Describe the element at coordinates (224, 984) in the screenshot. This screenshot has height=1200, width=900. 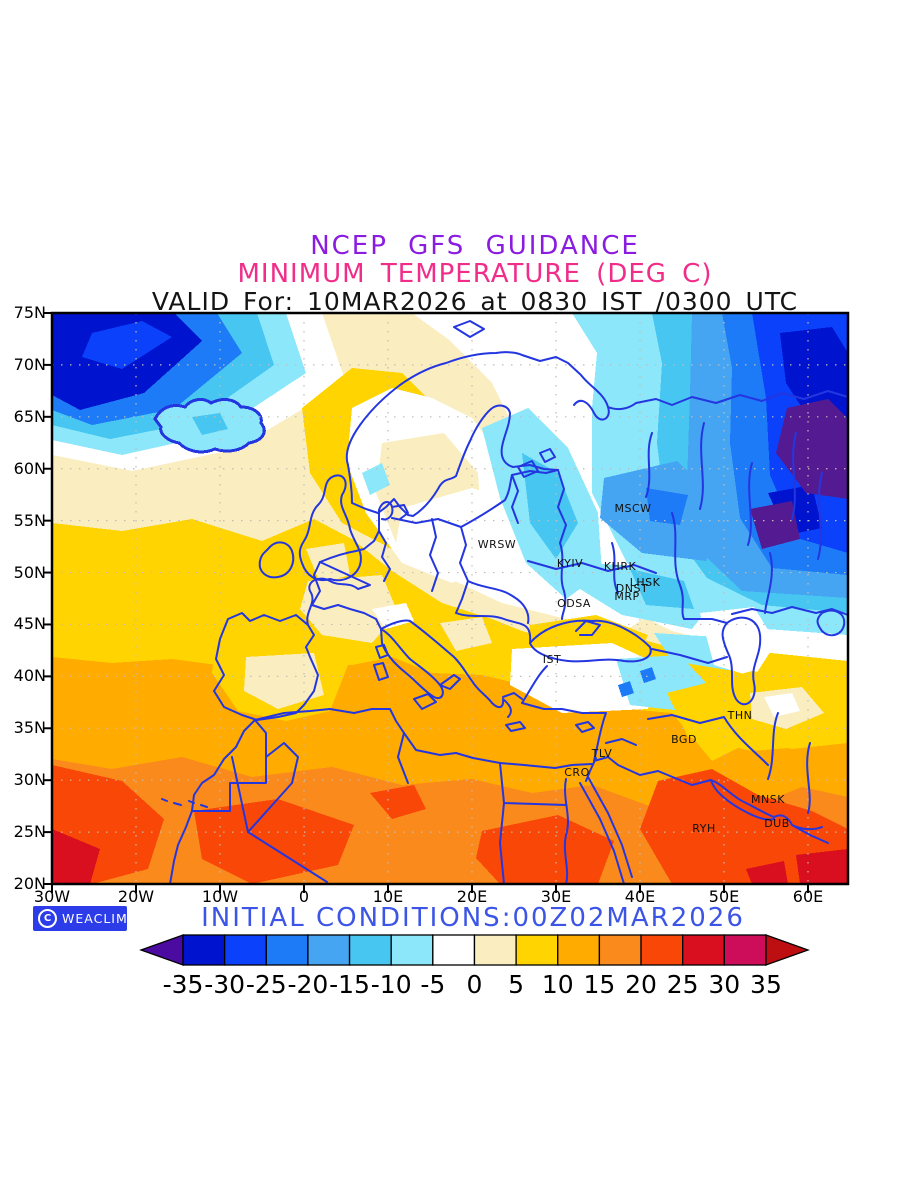
I see `colorbar-tick--30: -30` at that location.